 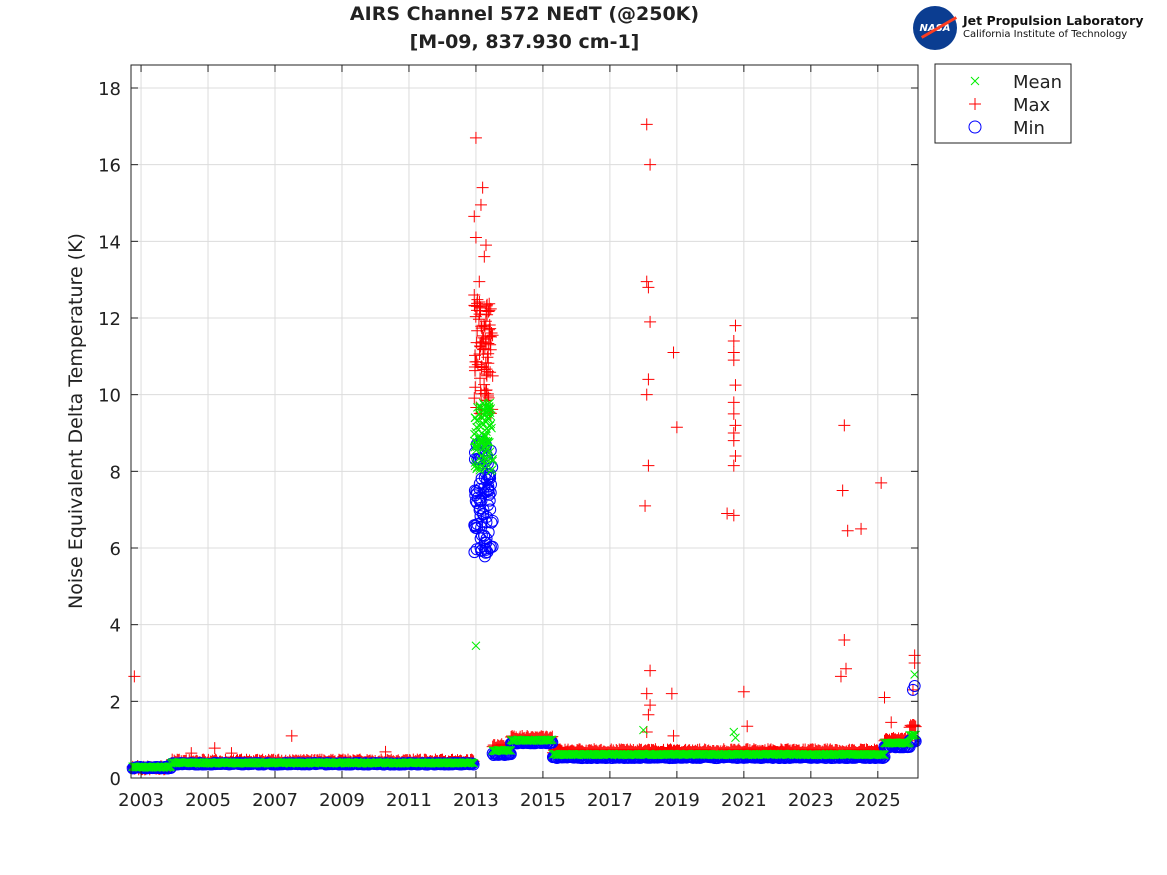 I want to click on x-tick-label: 2003, so click(x=141, y=800).